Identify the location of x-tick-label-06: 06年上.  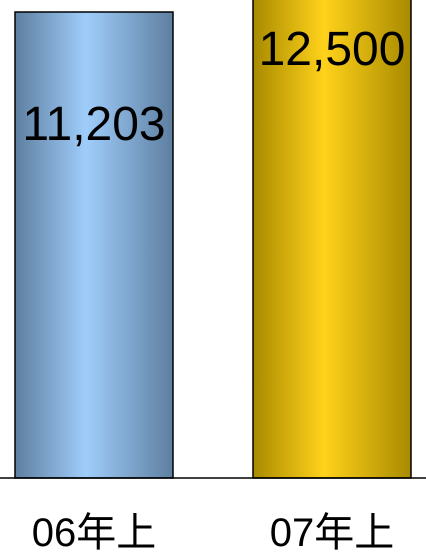
(94, 533).